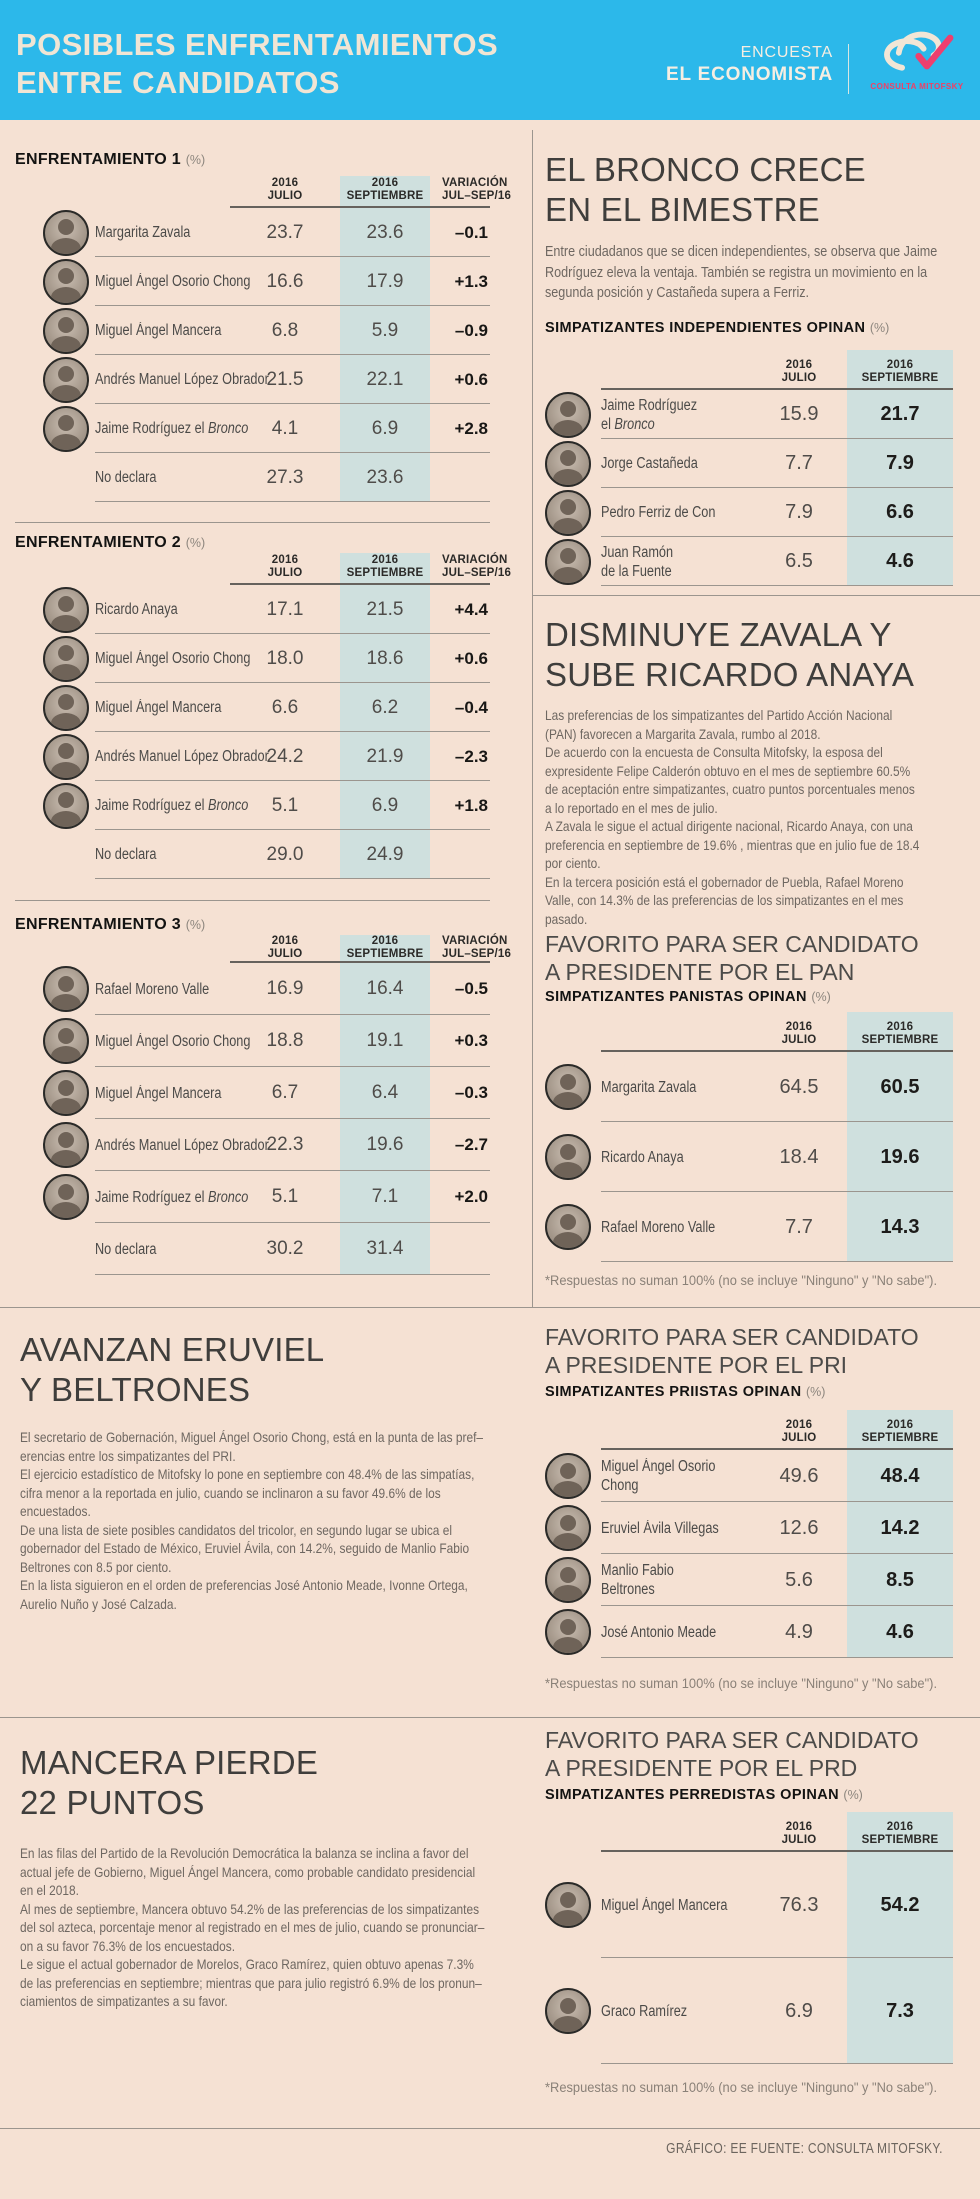 The height and width of the screenshot is (2199, 980). I want to click on table-row: Miguel Ángel Osorio Chong 18.8 19.1 +0.3, so click(252, 1041).